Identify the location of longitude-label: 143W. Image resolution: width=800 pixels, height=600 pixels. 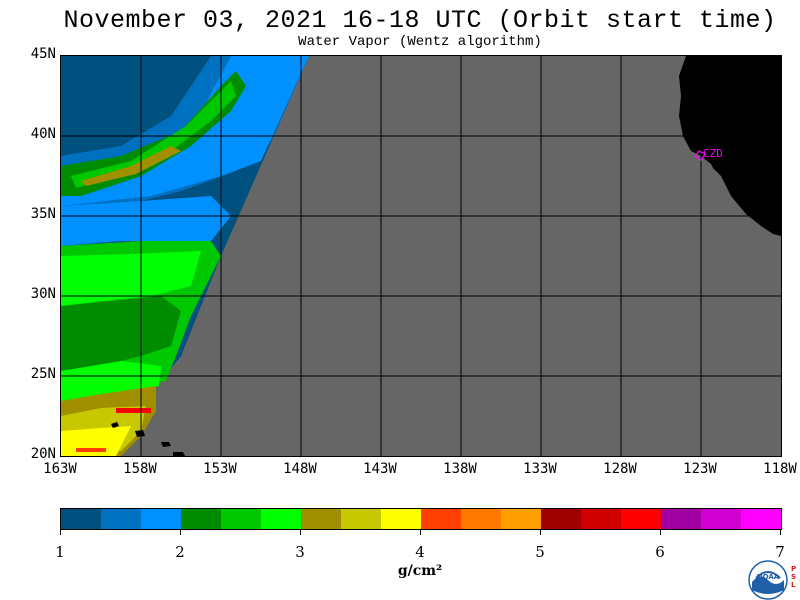
(380, 469).